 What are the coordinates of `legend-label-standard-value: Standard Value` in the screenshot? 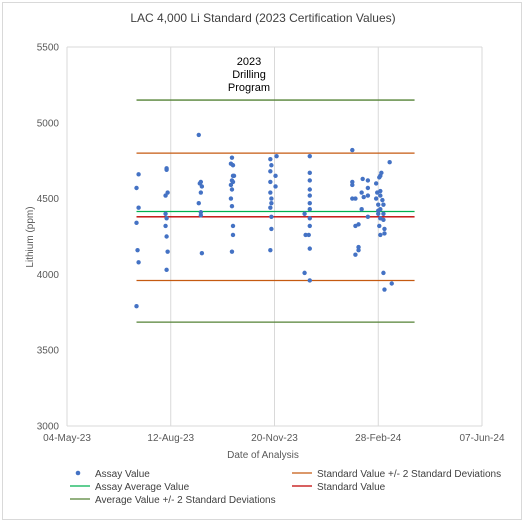 It's located at (351, 487).